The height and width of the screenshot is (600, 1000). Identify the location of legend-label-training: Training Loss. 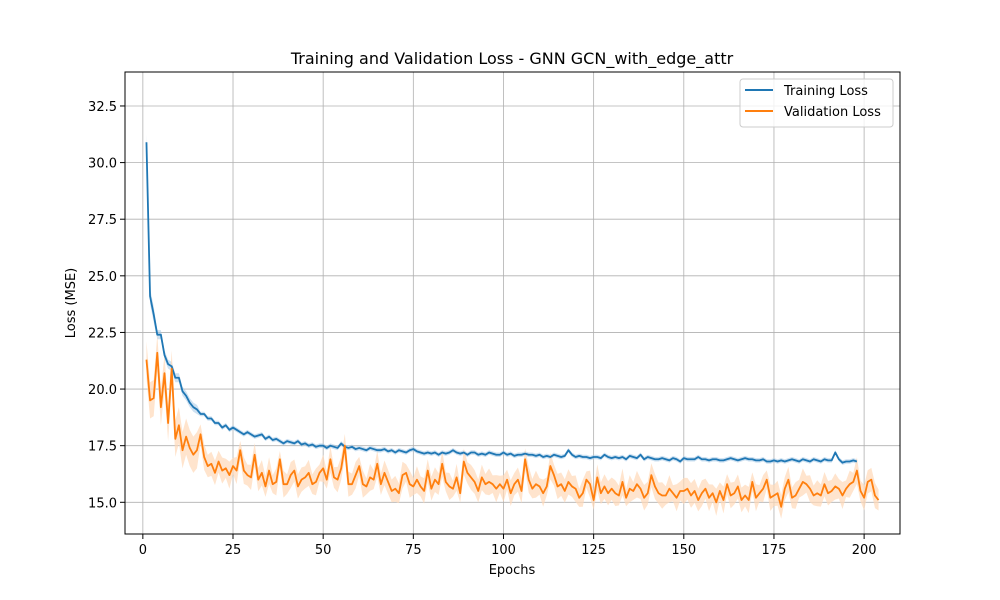
(825, 91).